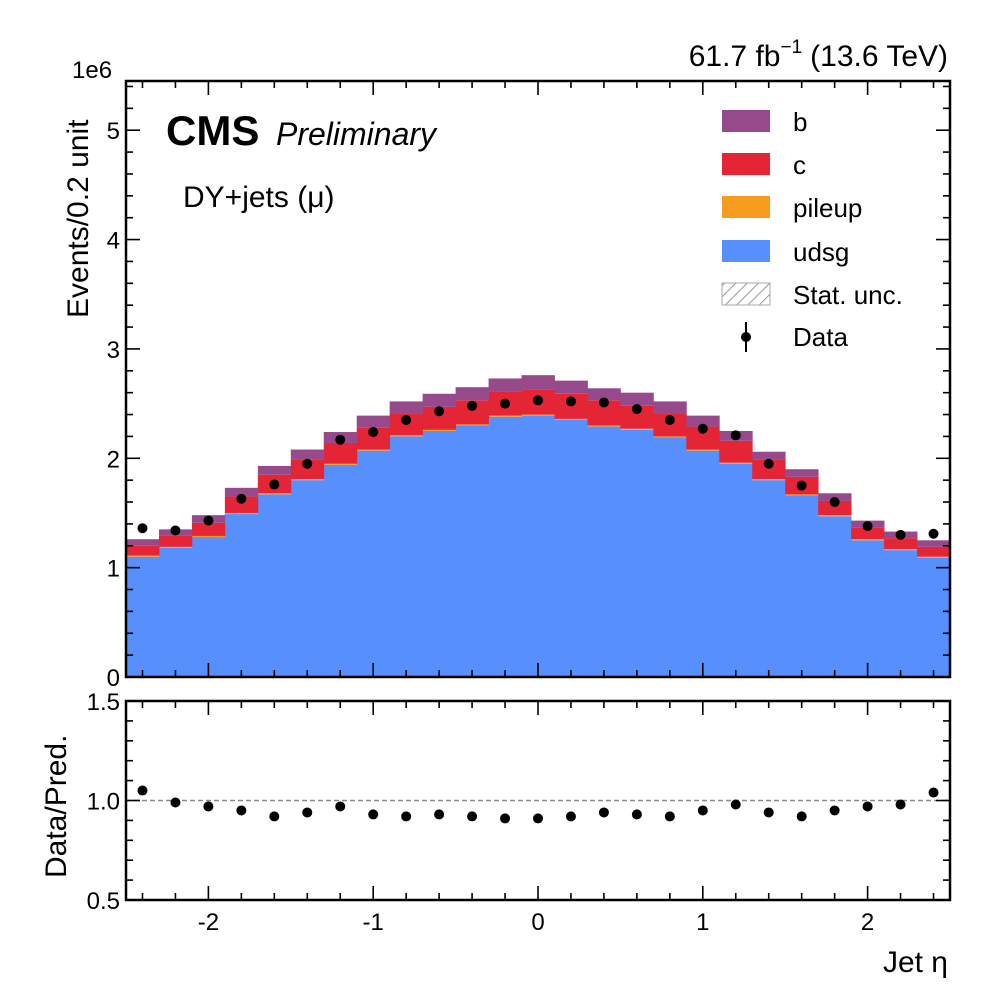 The width and height of the screenshot is (1000, 1000). What do you see at coordinates (92, 70) in the screenshot?
I see `scale-factor-label: 1e6` at bounding box center [92, 70].